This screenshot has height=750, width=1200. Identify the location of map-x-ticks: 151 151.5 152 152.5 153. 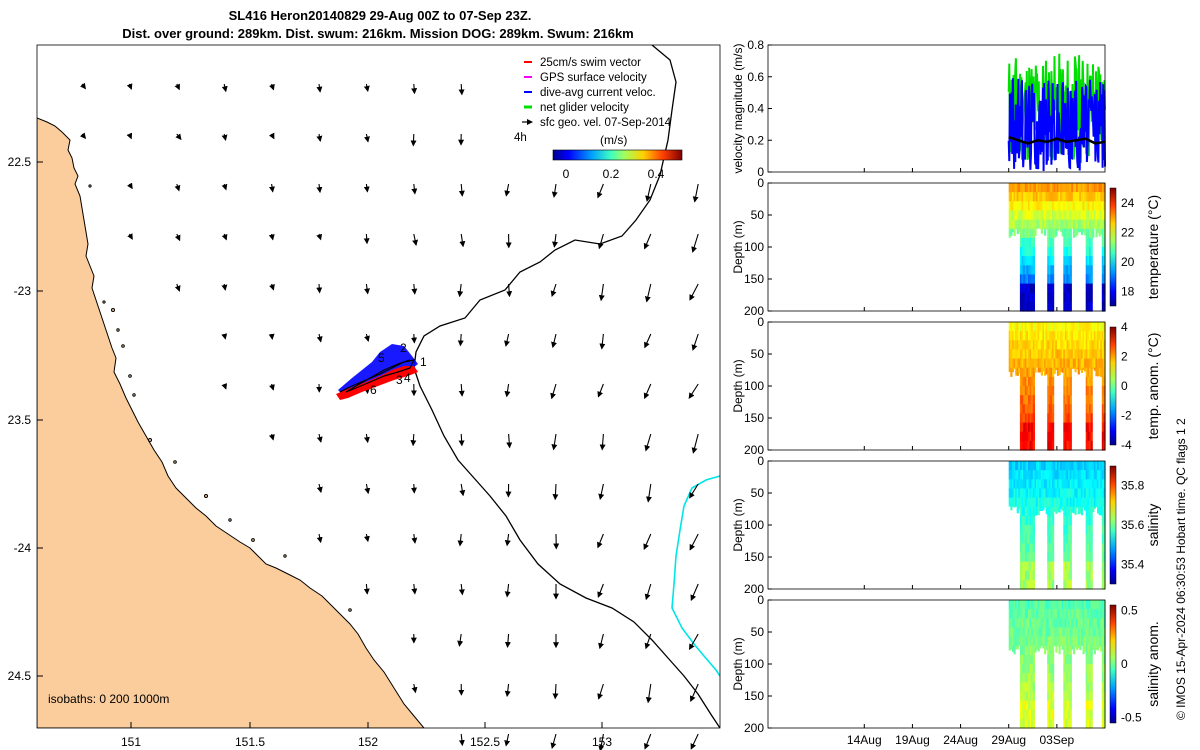
(366, 735).